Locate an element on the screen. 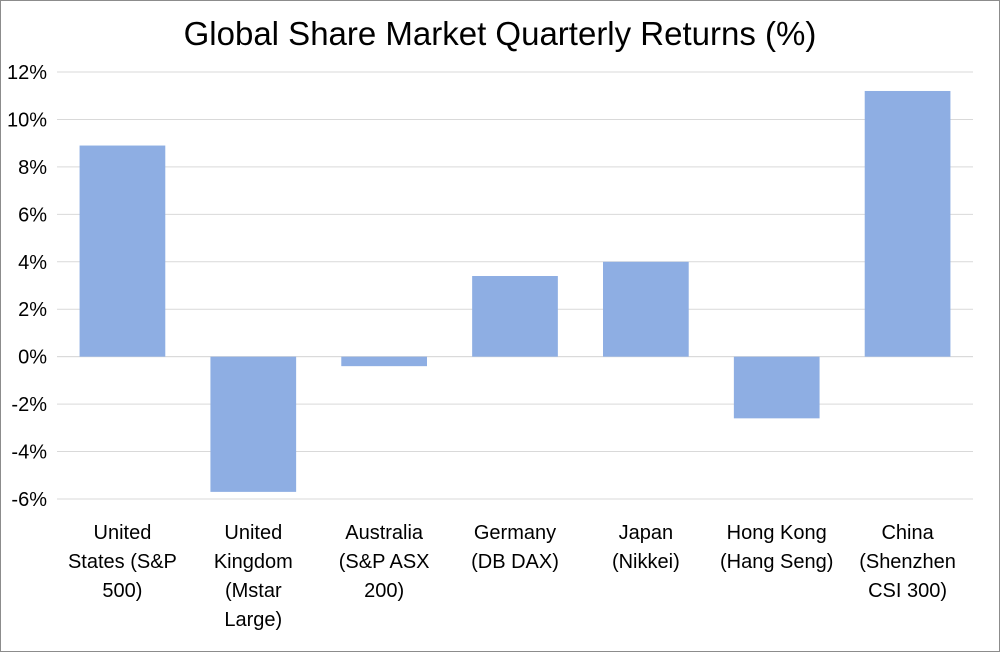  x-category-label: China (Shenzhen CSI 300) is located at coordinates (907, 562).